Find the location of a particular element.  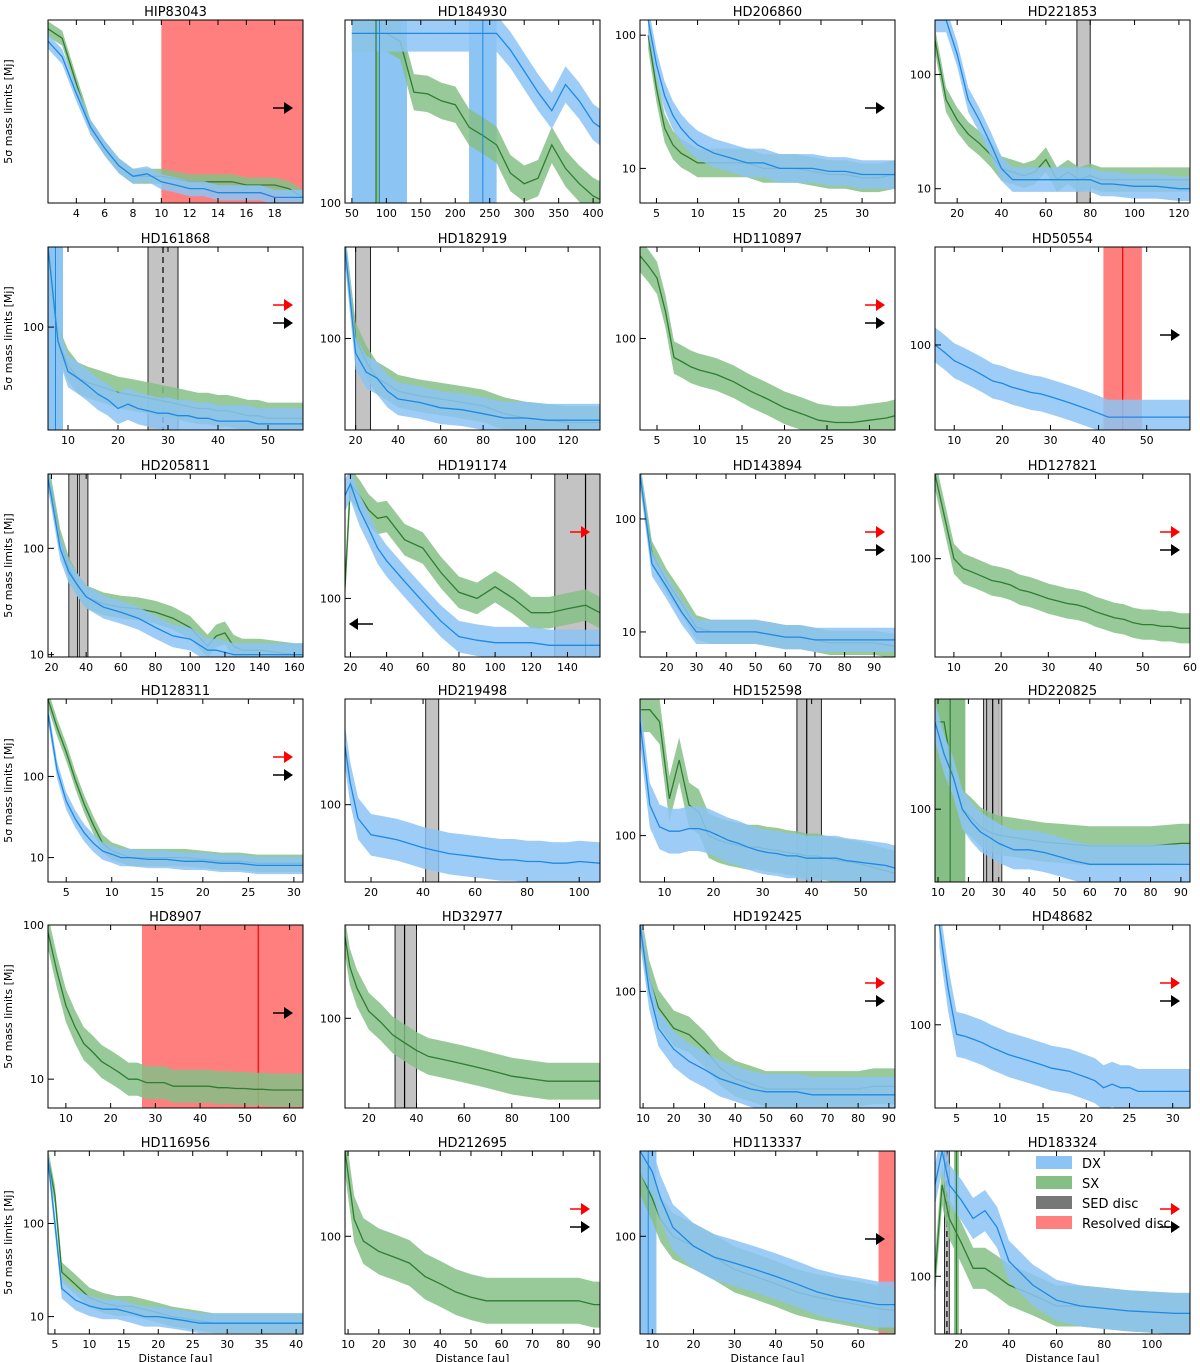

panel-title: HD221853 is located at coordinates (1062, 12).